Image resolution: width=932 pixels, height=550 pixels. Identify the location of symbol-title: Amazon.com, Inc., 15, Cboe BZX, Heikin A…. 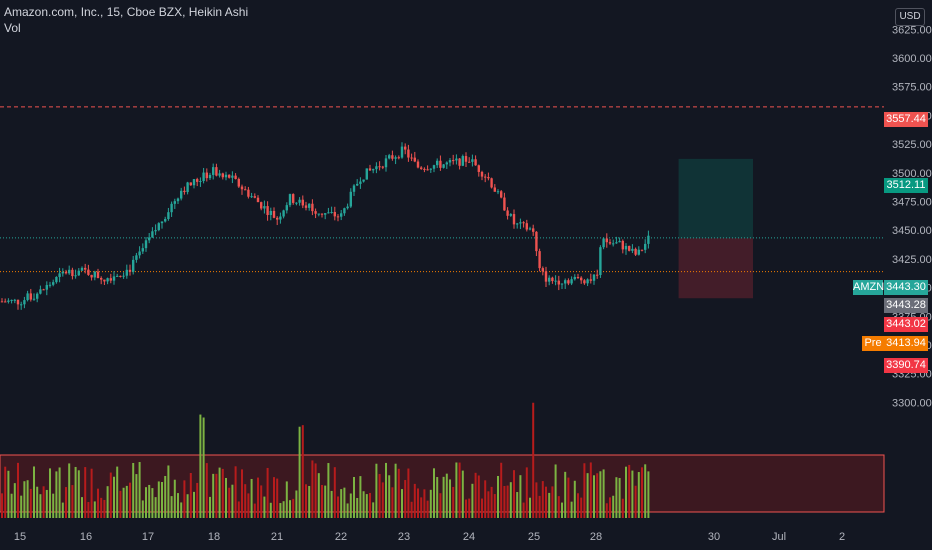
(126, 12).